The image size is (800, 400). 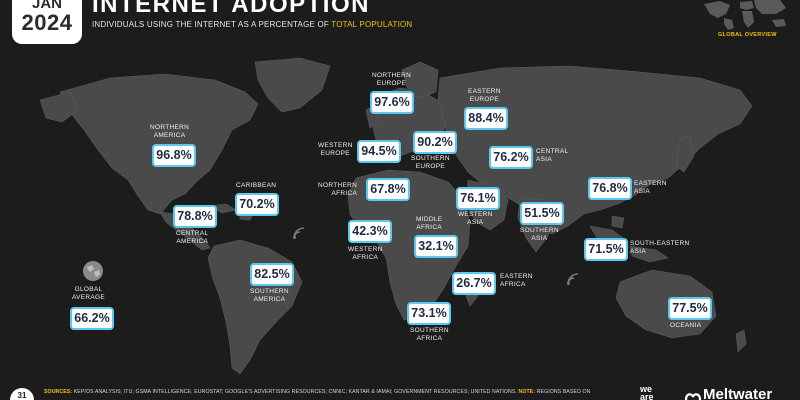 I want to click on page-title: INTERNET ADOPTION, so click(x=231, y=9).